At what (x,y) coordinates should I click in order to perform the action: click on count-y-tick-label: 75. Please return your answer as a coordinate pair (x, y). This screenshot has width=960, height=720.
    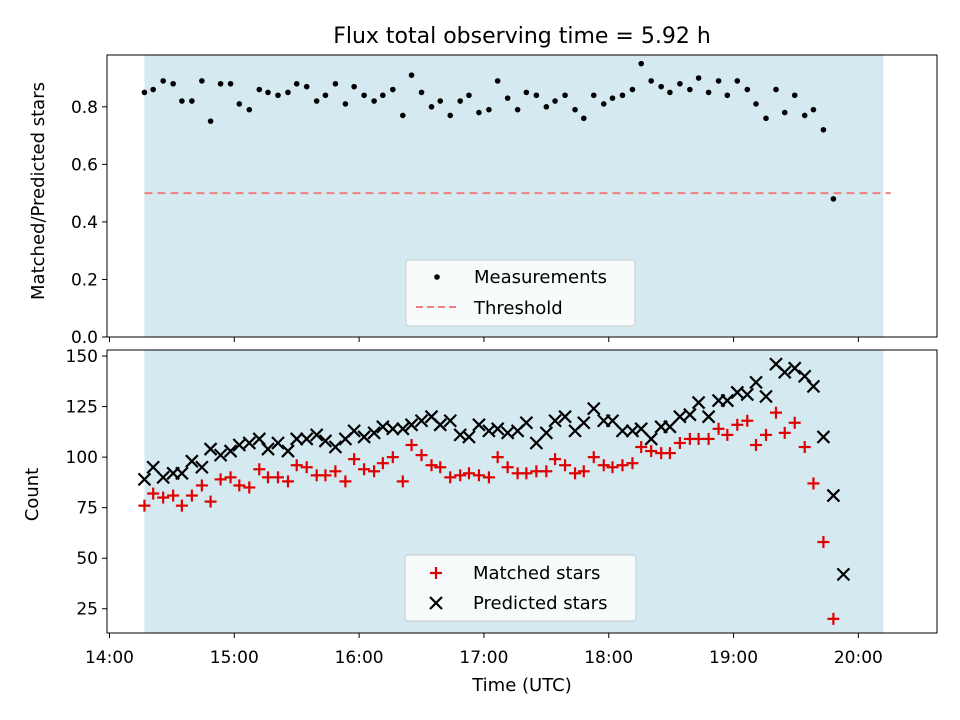
    Looking at the image, I should click on (87, 509).